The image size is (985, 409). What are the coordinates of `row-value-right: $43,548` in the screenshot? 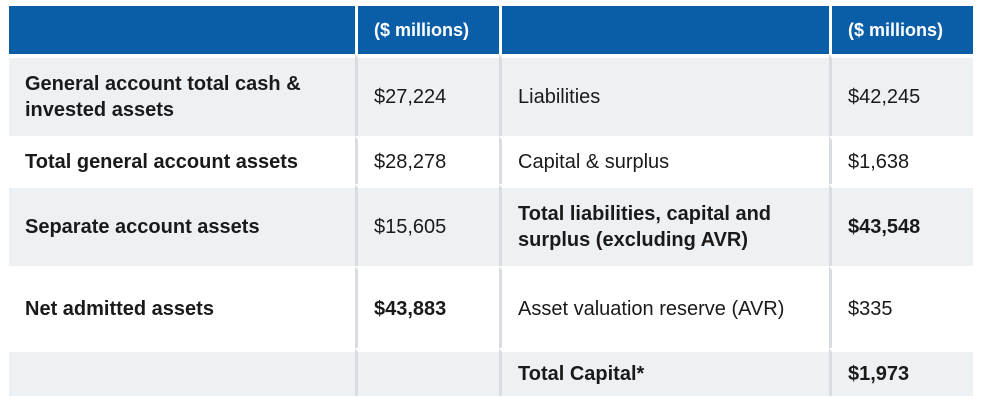 It's located at (901, 225).